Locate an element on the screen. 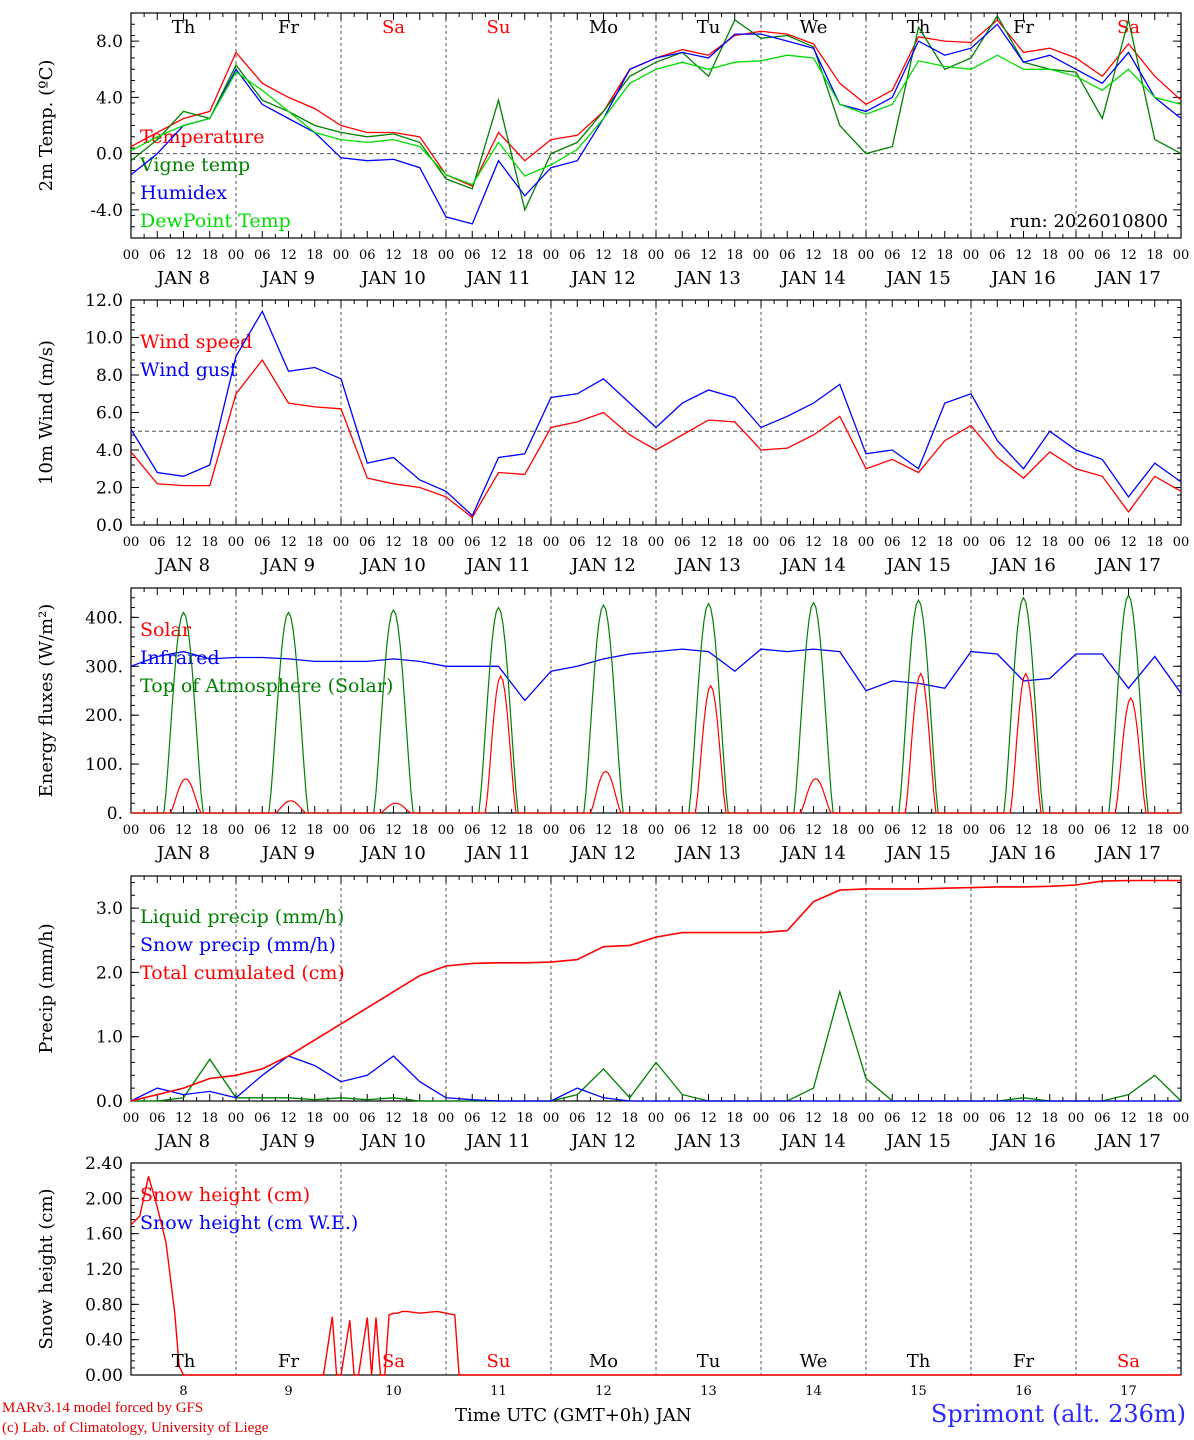 This screenshot has width=1194, height=1440. legend-entry: Wind speed is located at coordinates (196, 342).